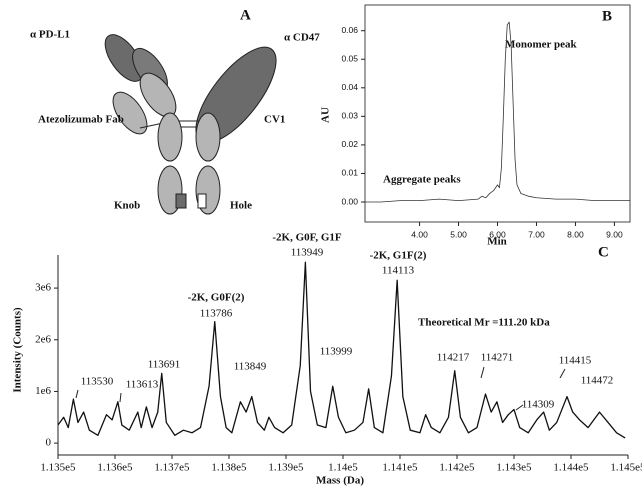 The width and height of the screenshot is (642, 491). I want to click on peak-label: 114472, so click(597, 381).